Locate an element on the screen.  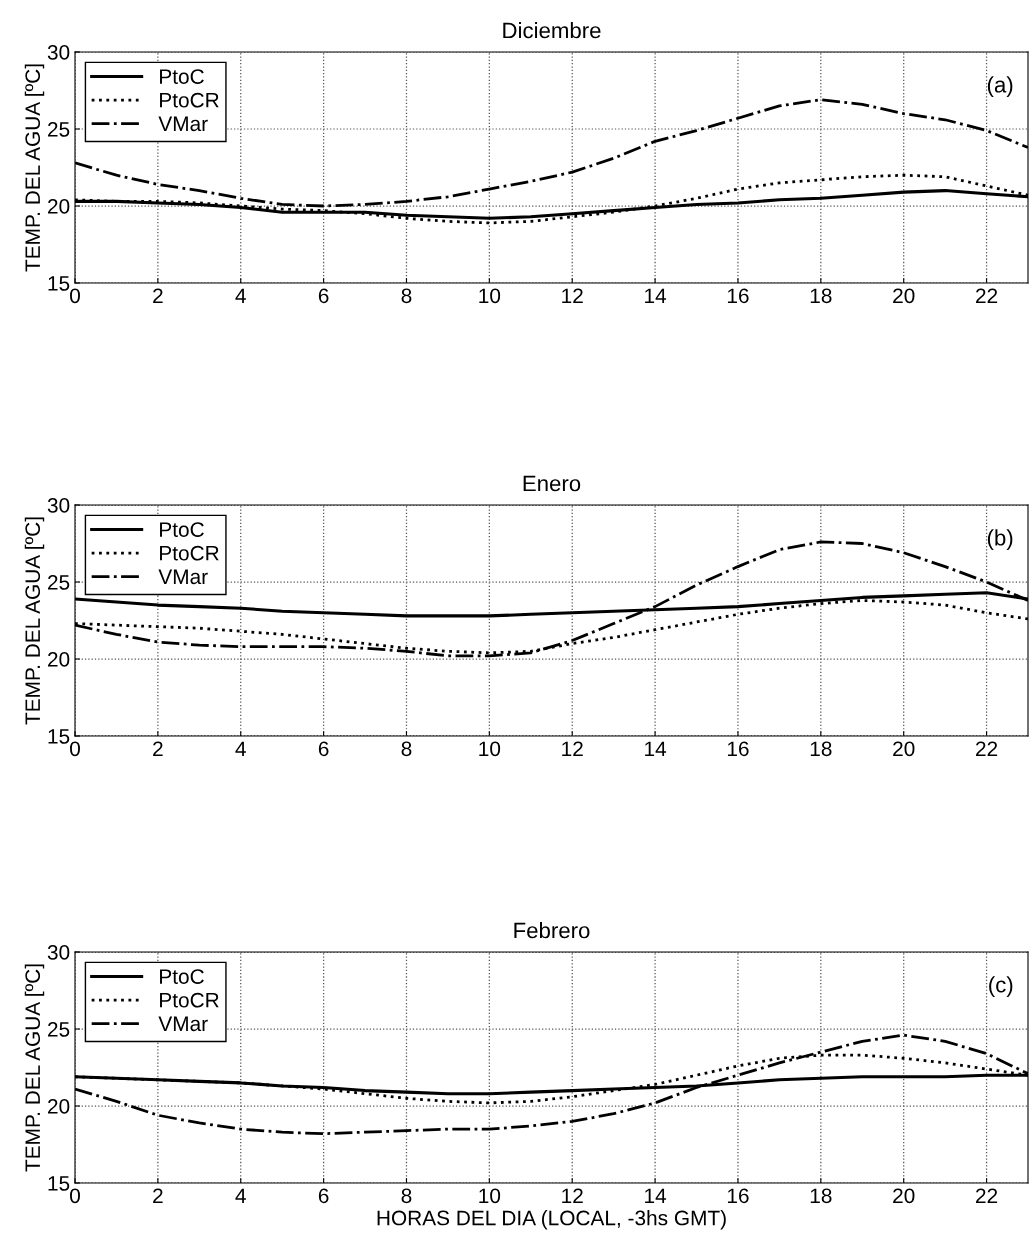
annotation: (a) is located at coordinates (1000, 86).